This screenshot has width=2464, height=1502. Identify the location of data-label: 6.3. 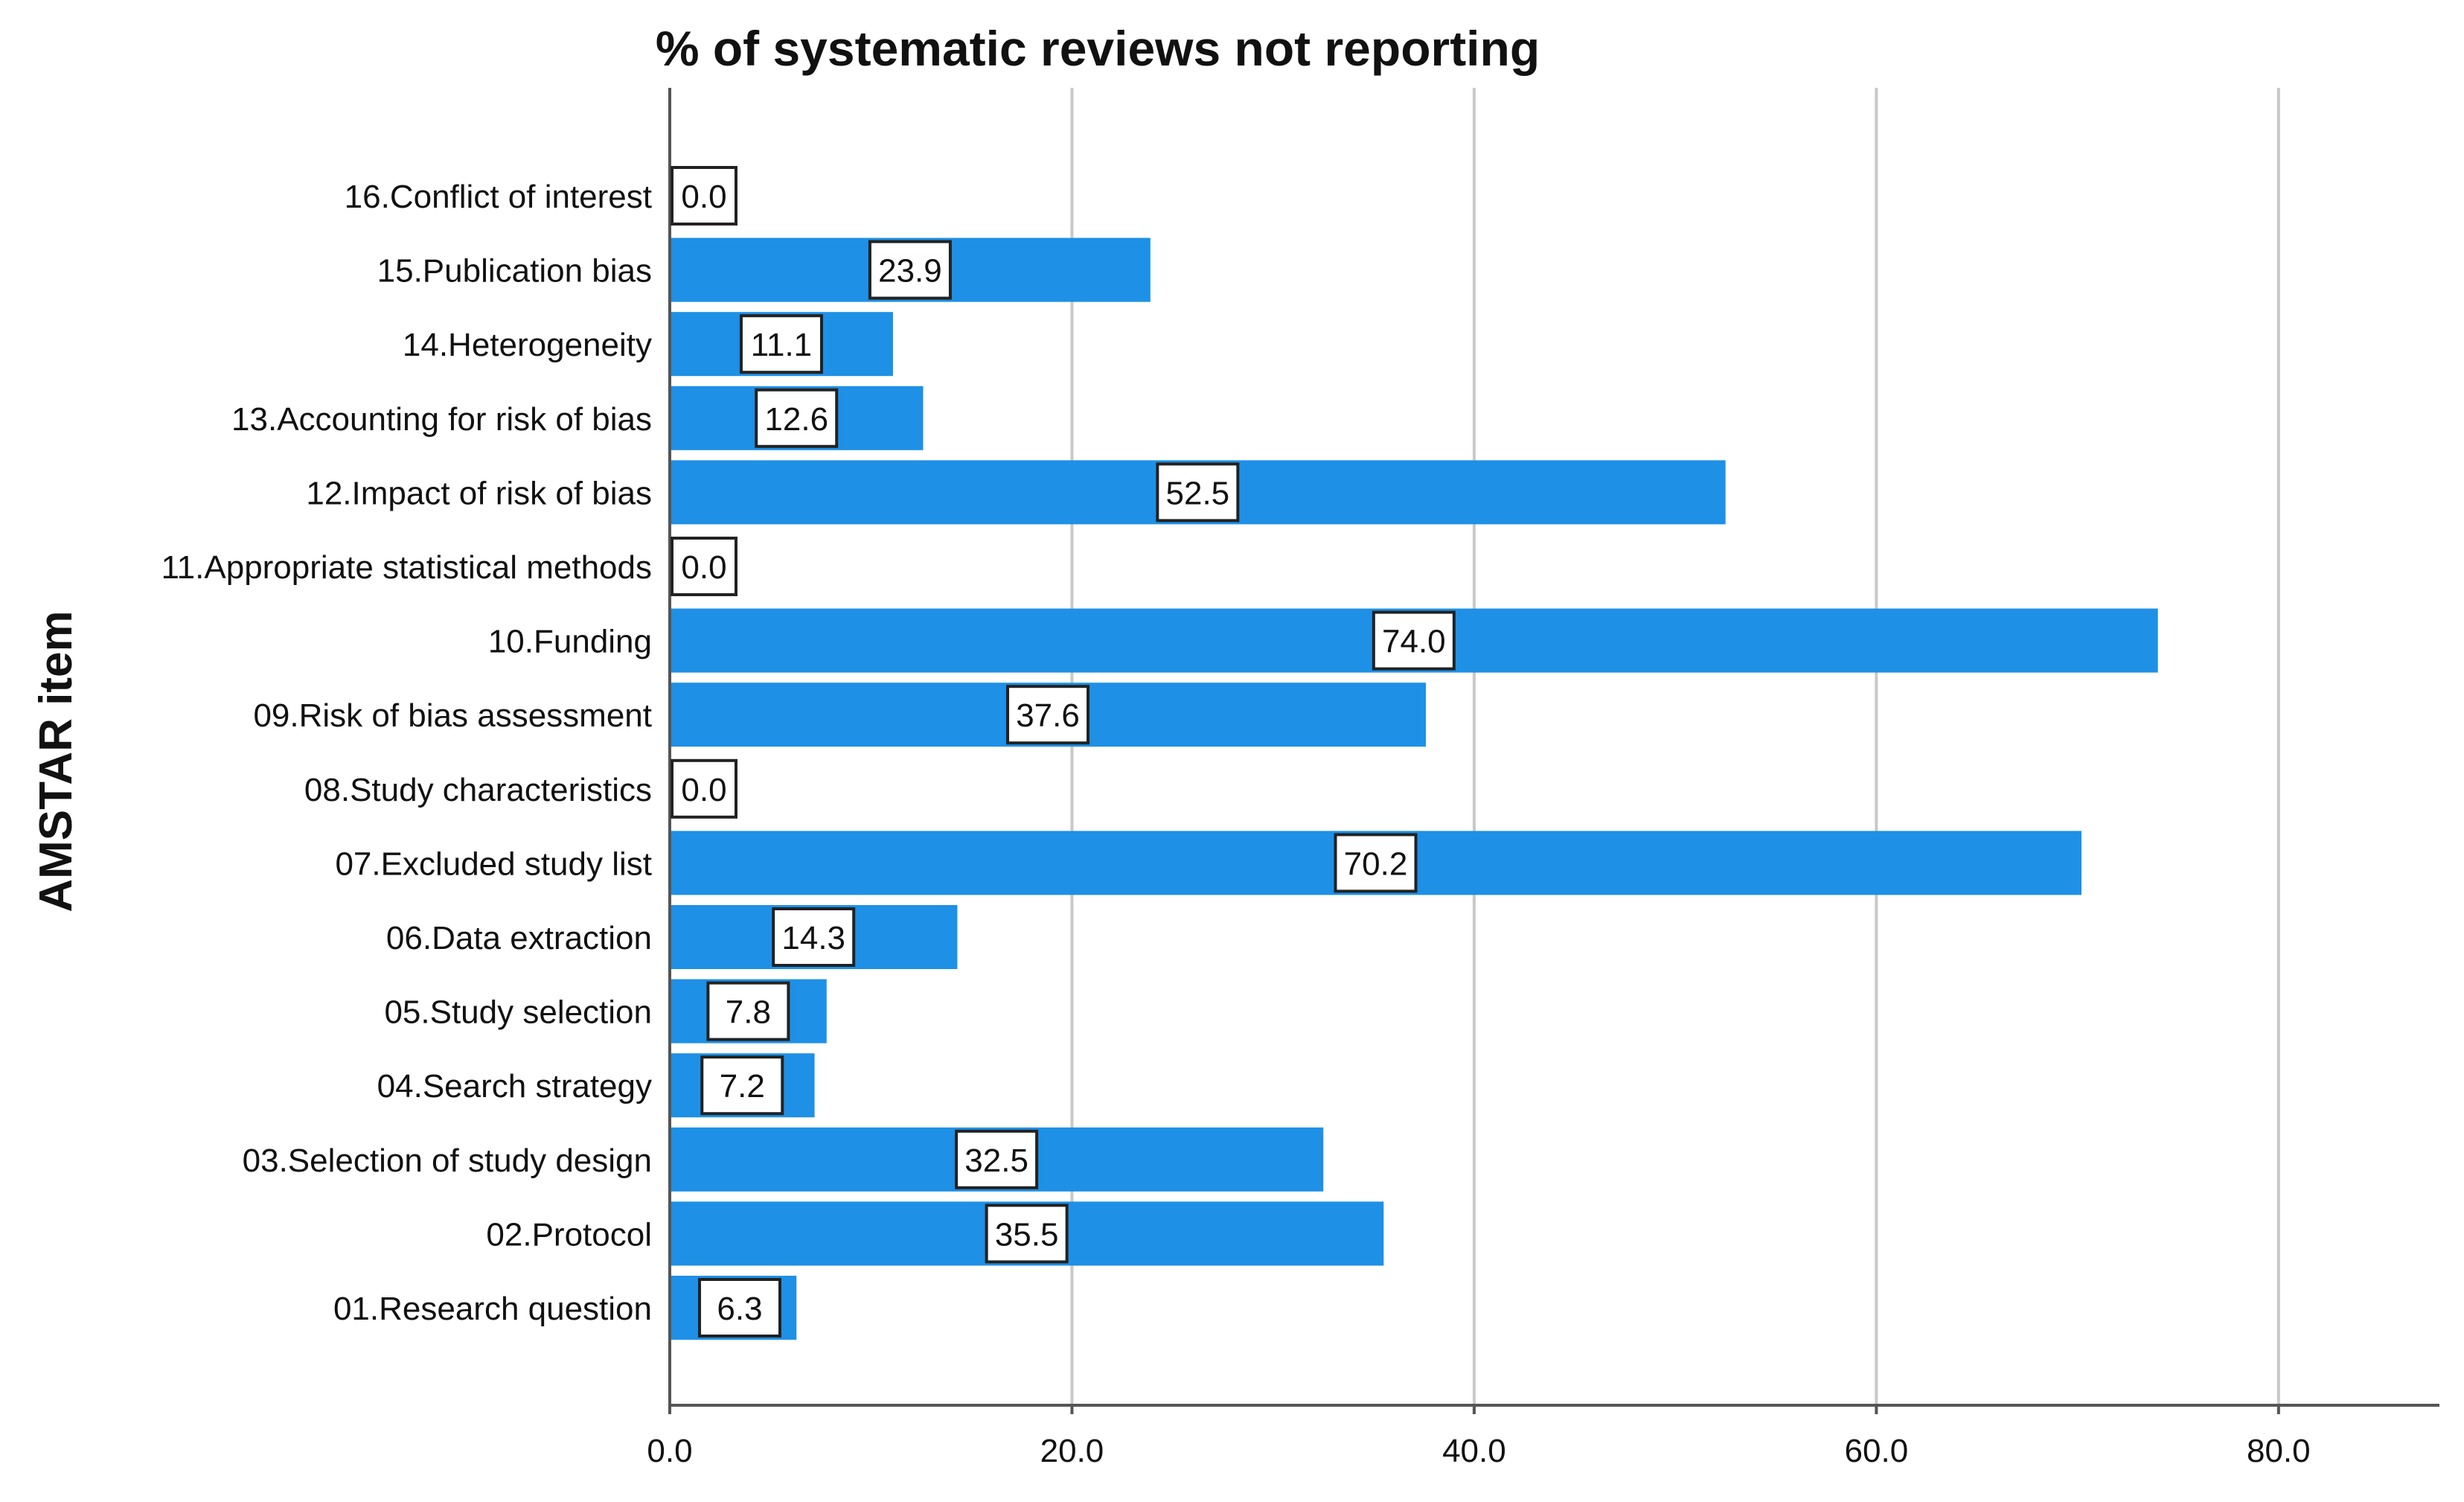
(739, 1309).